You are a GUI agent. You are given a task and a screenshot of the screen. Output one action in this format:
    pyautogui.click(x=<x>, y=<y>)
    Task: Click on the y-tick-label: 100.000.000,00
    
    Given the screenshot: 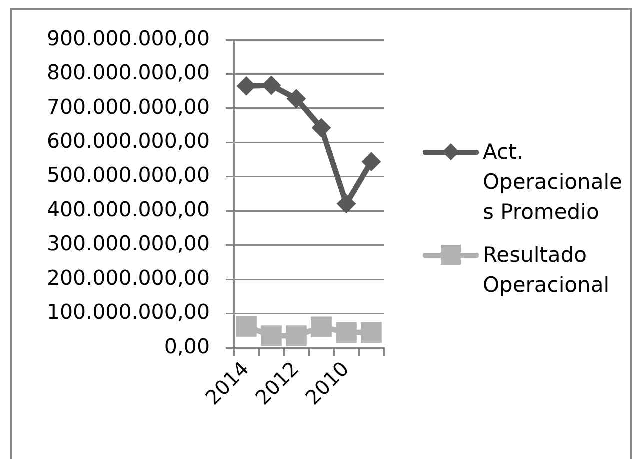 What is the action you would take?
    pyautogui.click(x=128, y=312)
    